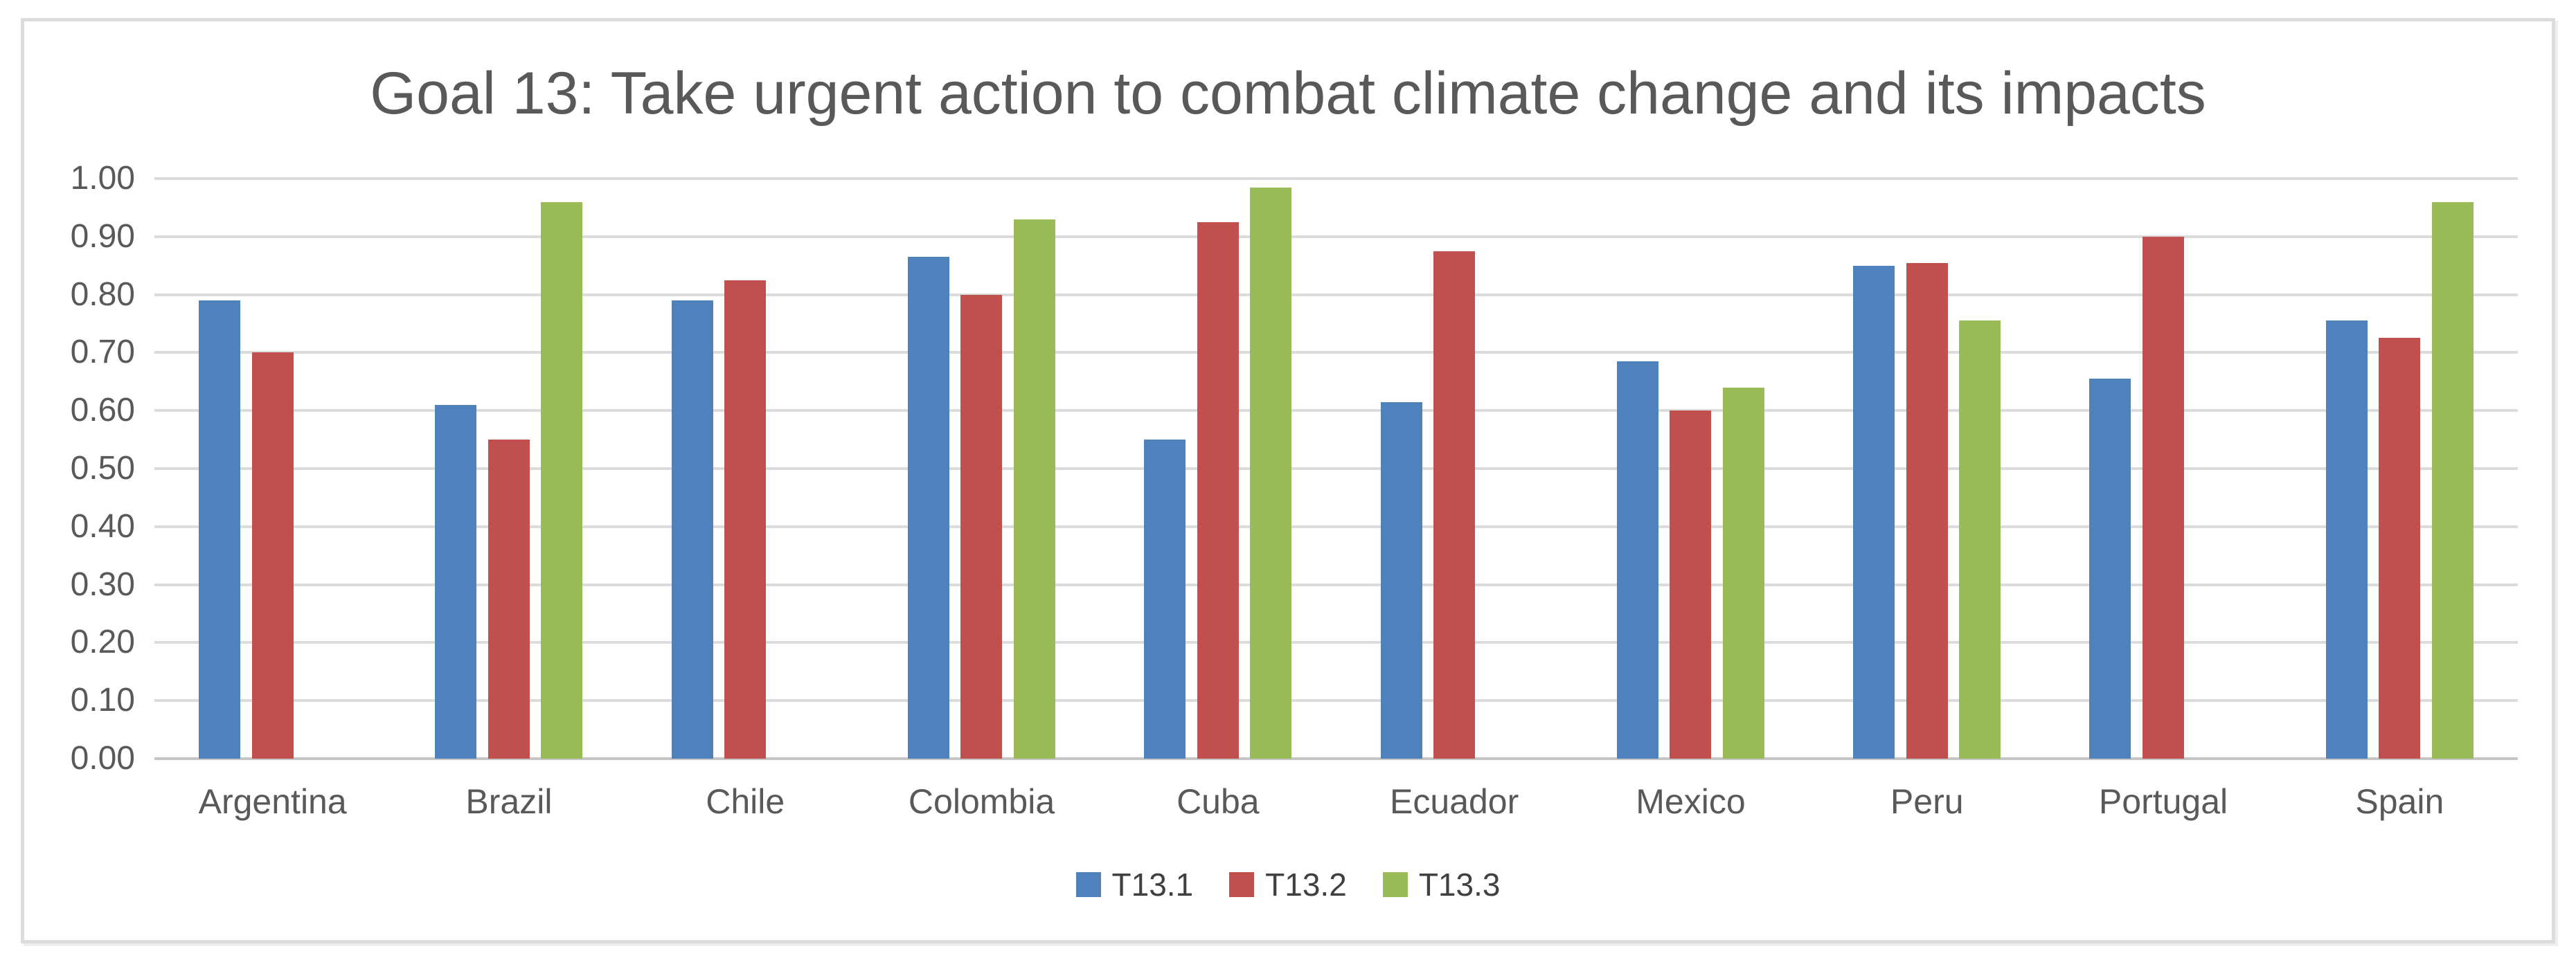  I want to click on x-axis-line, so click(1336, 758).